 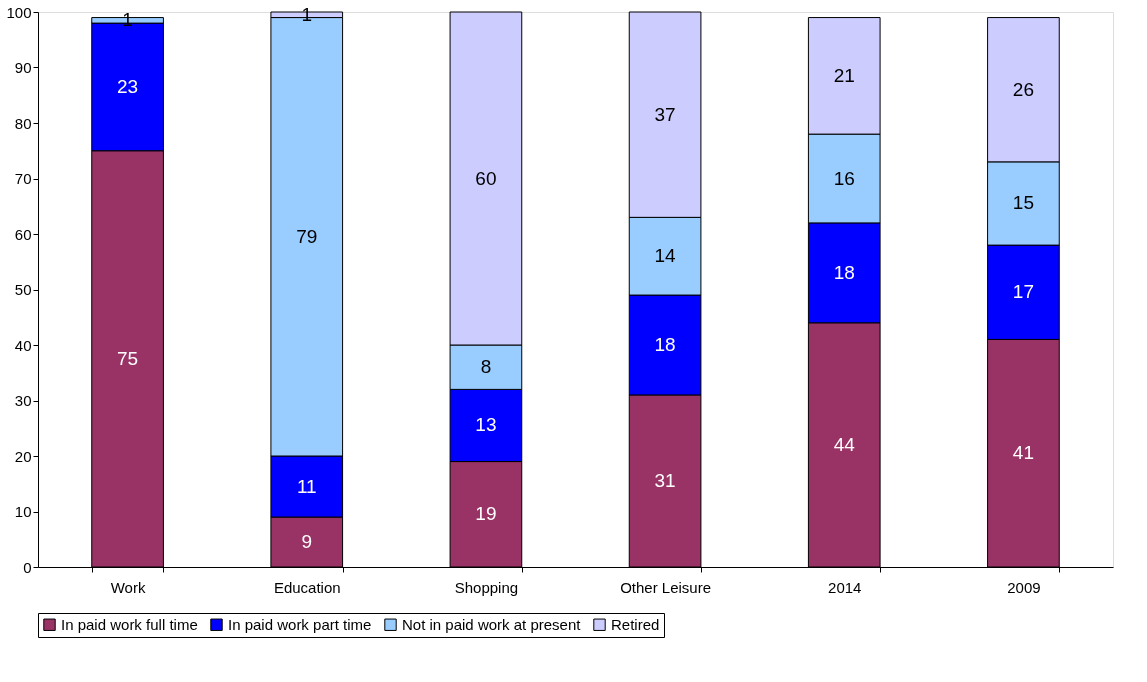 I want to click on data-label: 9, so click(x=307, y=542).